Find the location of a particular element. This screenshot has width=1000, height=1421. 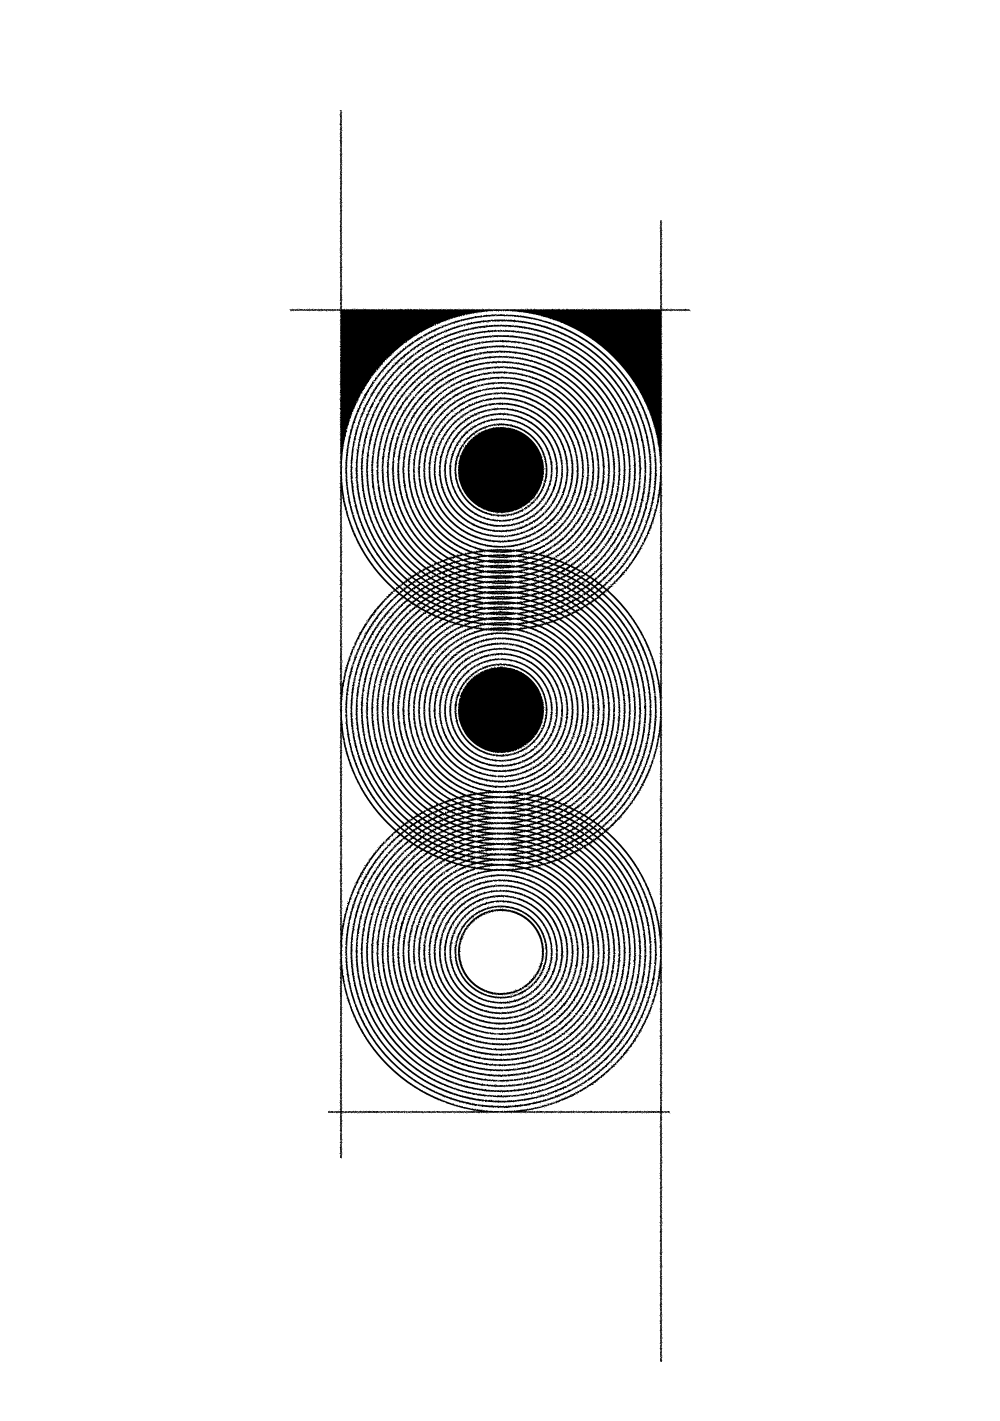

open-center-hole is located at coordinates (501, 952).